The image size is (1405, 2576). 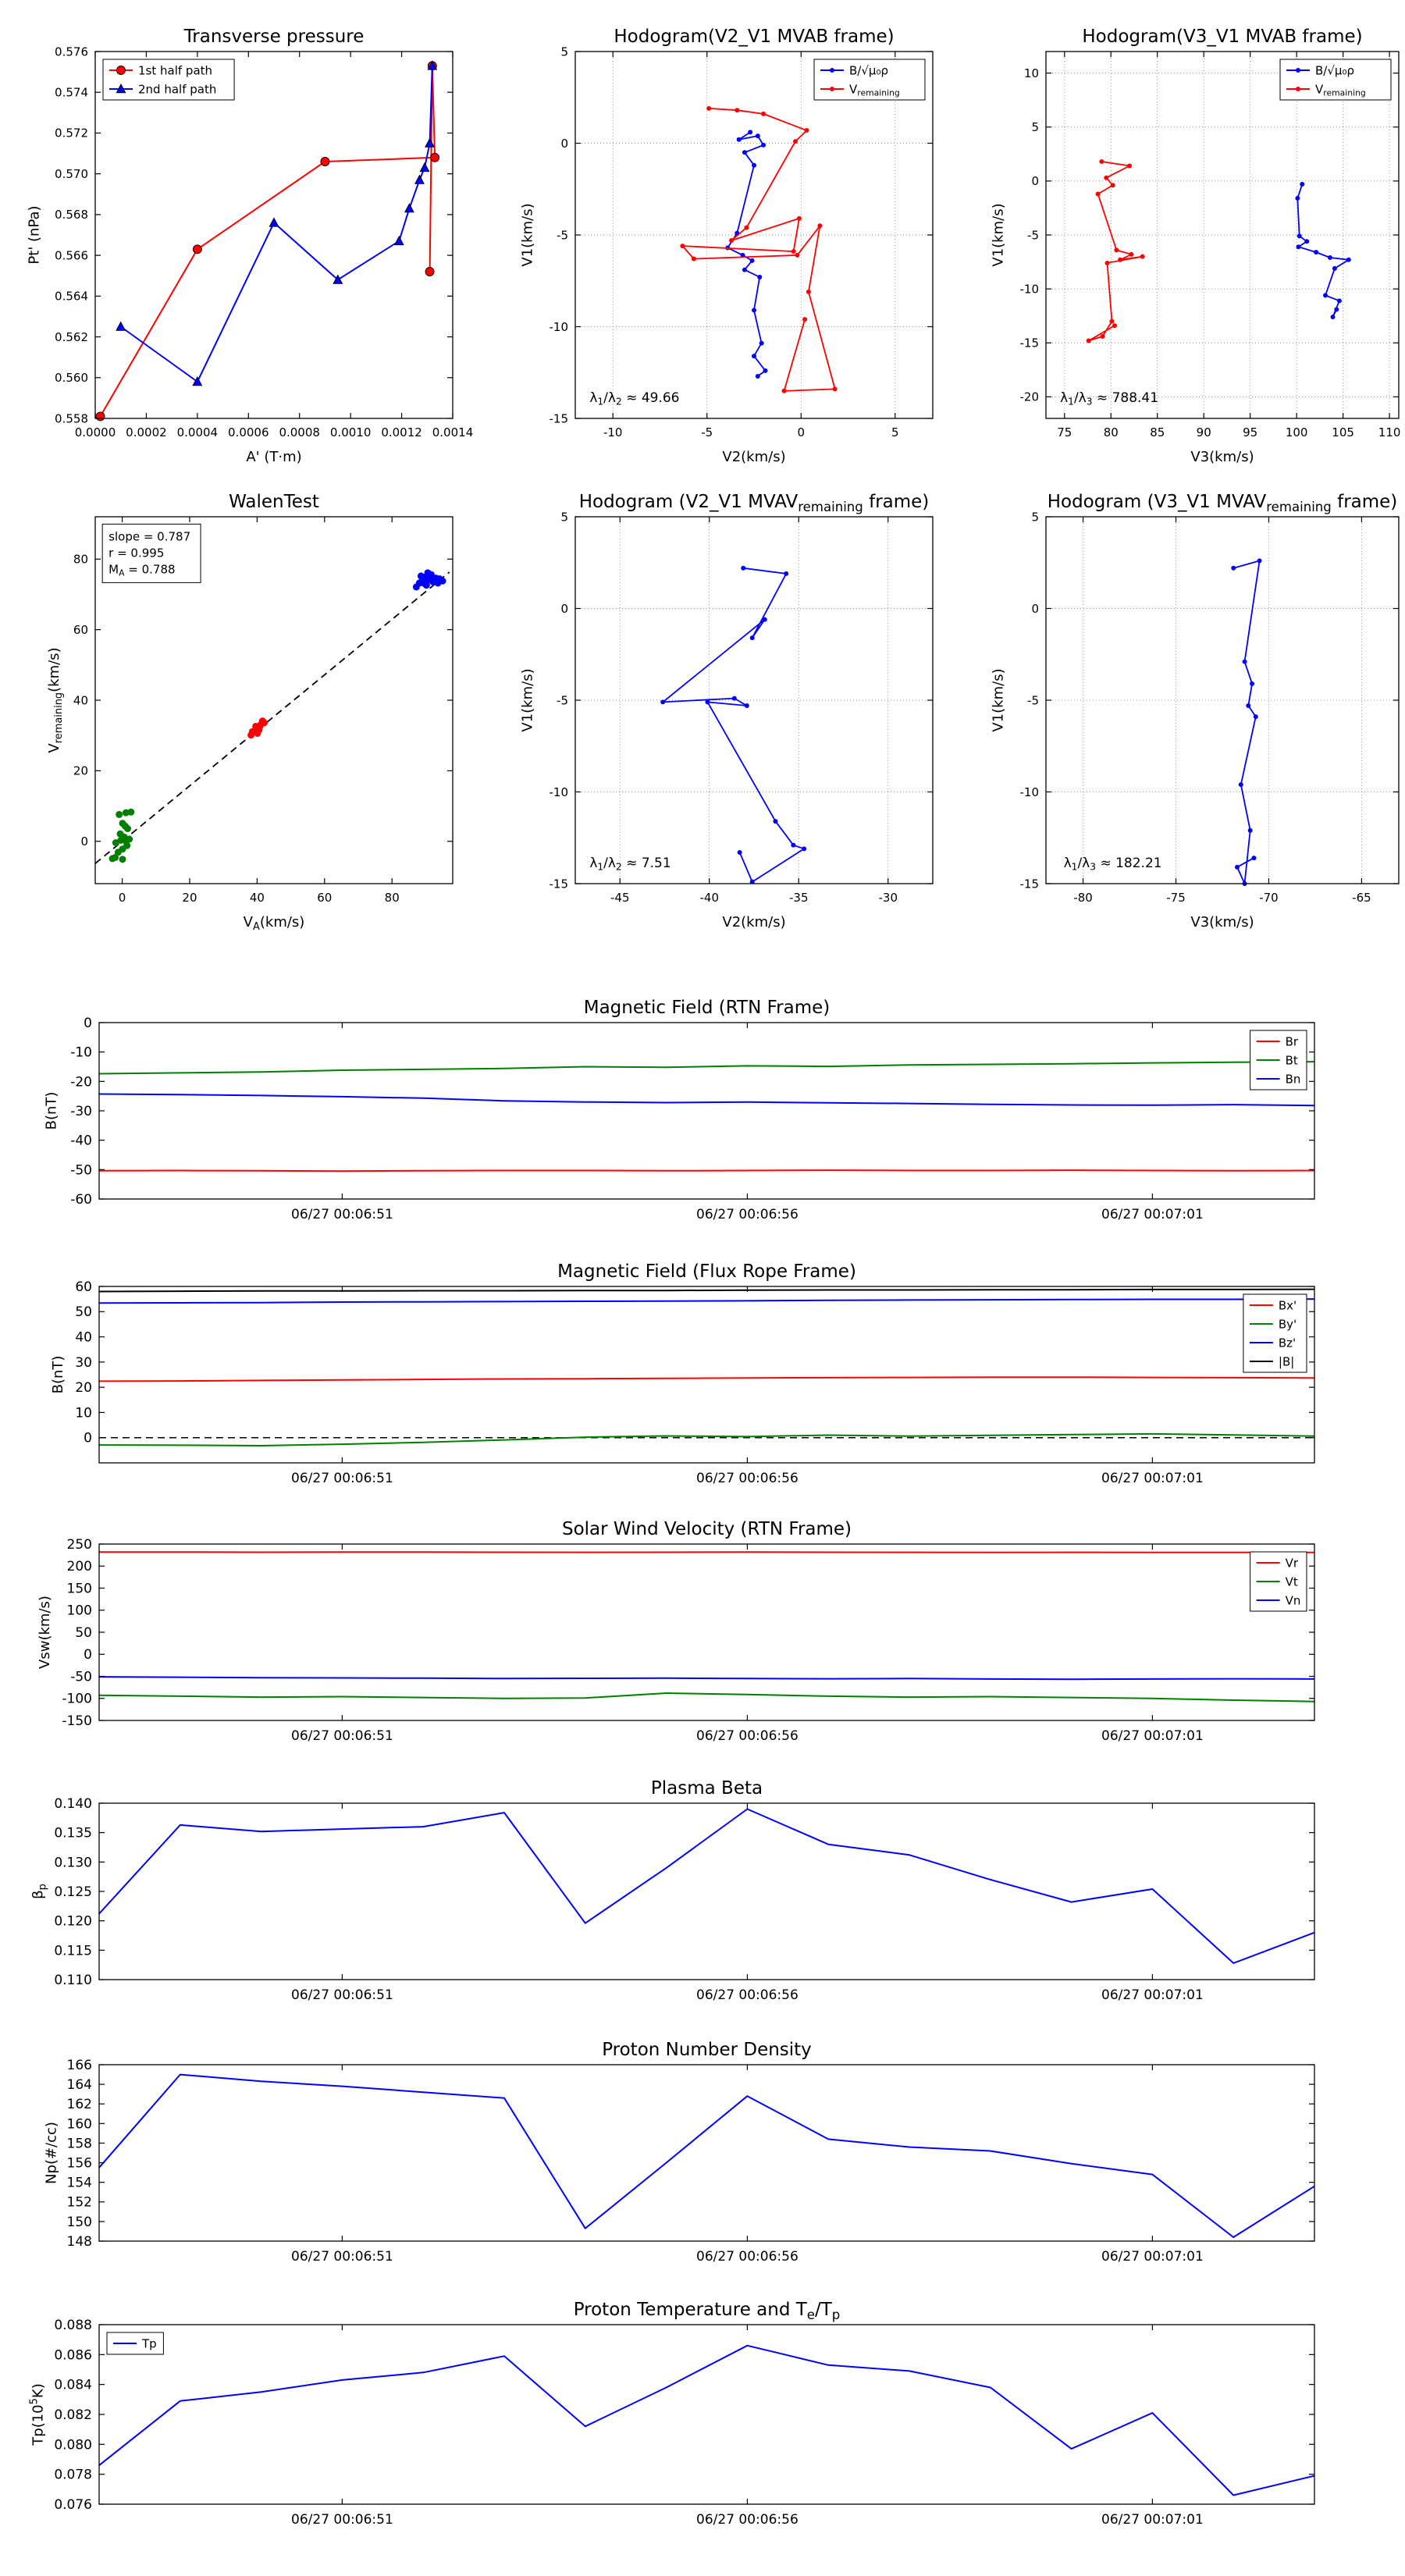 What do you see at coordinates (73, 1804) in the screenshot?
I see `y-tick-label: 0.140` at bounding box center [73, 1804].